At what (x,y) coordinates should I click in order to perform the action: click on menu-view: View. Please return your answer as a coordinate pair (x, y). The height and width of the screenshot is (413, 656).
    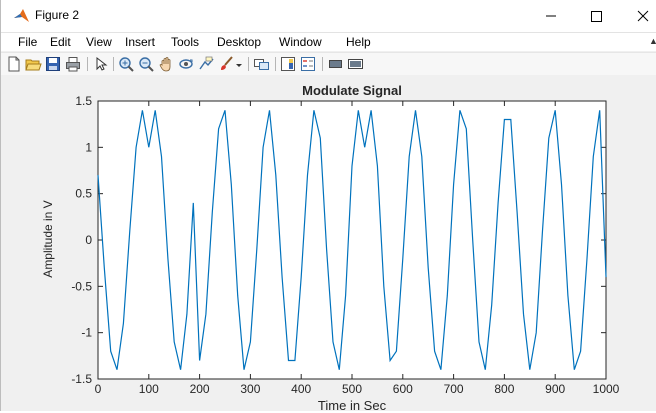
    Looking at the image, I should click on (99, 42).